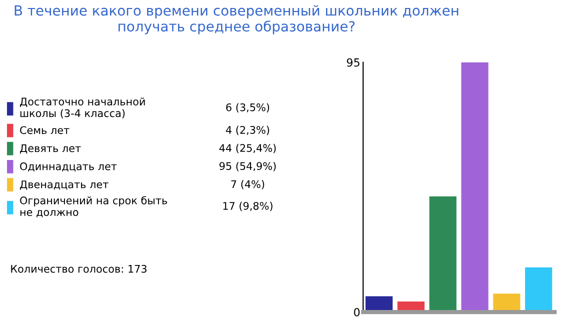  Describe the element at coordinates (248, 107) in the screenshot. I see `text: 6 (3,5%)` at that location.